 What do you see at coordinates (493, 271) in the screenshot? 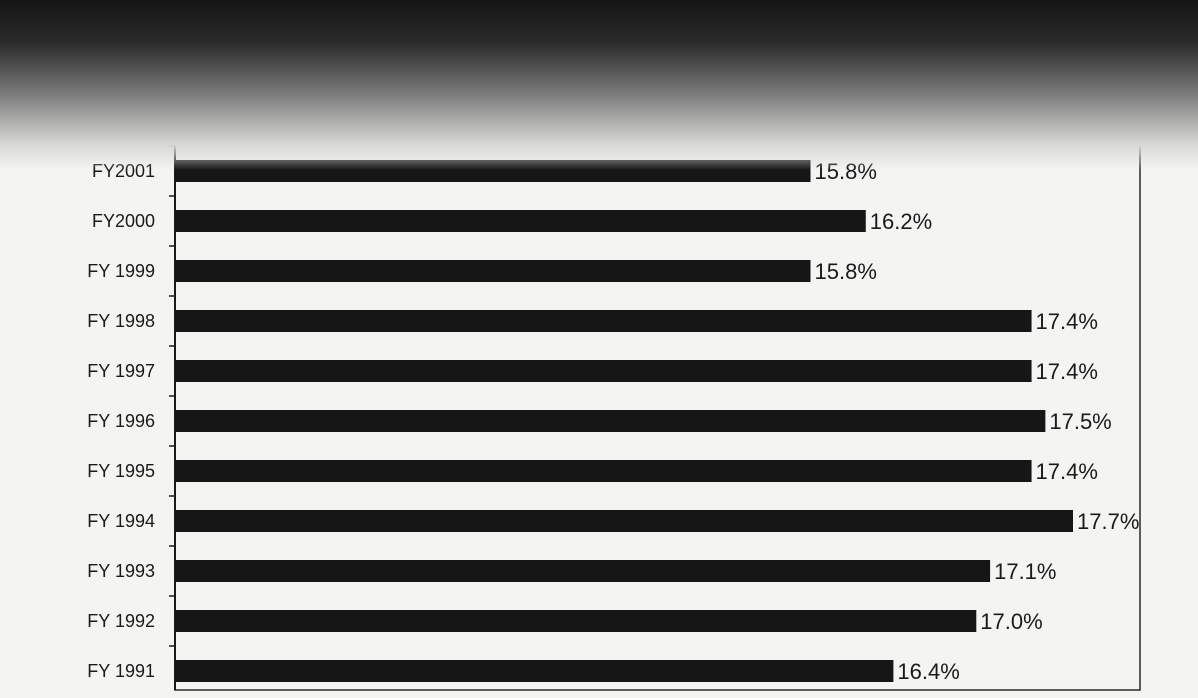
I see `bar-fy1999` at bounding box center [493, 271].